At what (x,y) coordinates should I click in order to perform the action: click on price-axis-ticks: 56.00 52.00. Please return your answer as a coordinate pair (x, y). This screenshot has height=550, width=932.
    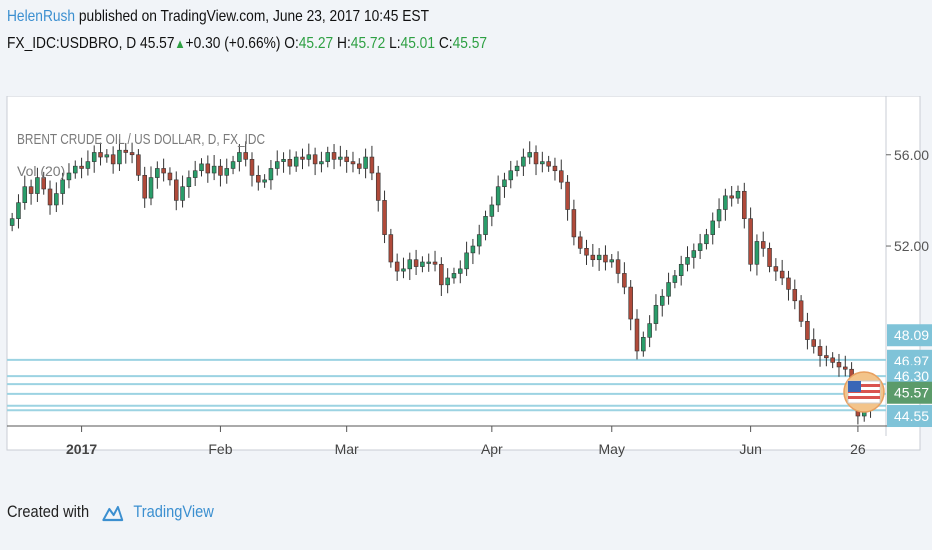
    Looking at the image, I should click on (907, 200).